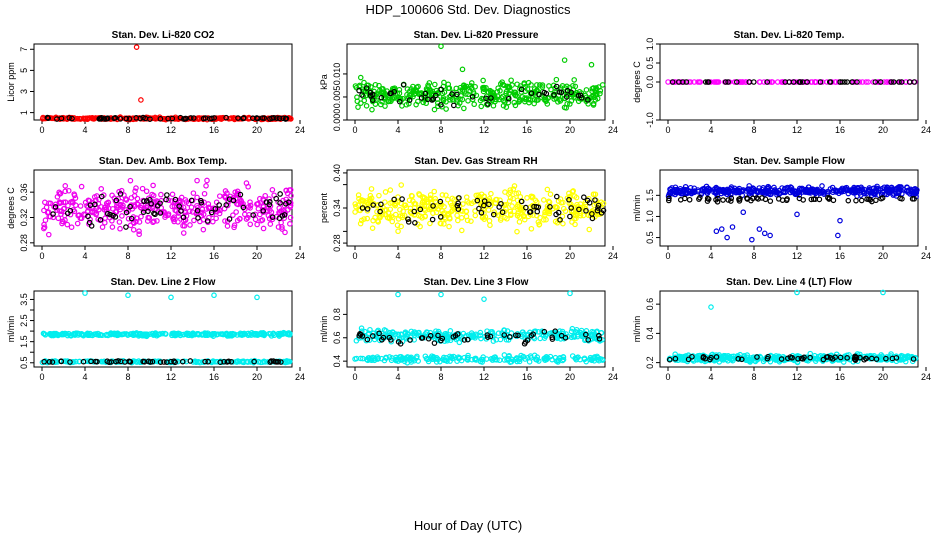 The image size is (936, 545). I want to click on y-tick-label: 3.5, so click(24, 299).